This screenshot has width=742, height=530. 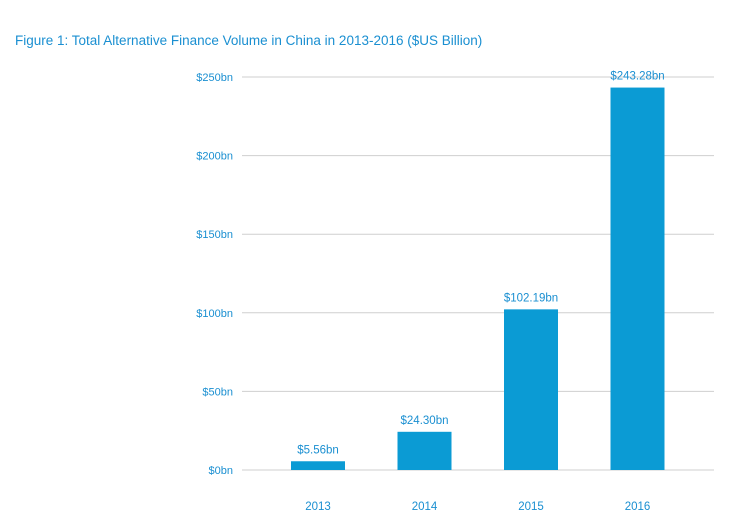 What do you see at coordinates (318, 507) in the screenshot?
I see `x-tick-label: 2013` at bounding box center [318, 507].